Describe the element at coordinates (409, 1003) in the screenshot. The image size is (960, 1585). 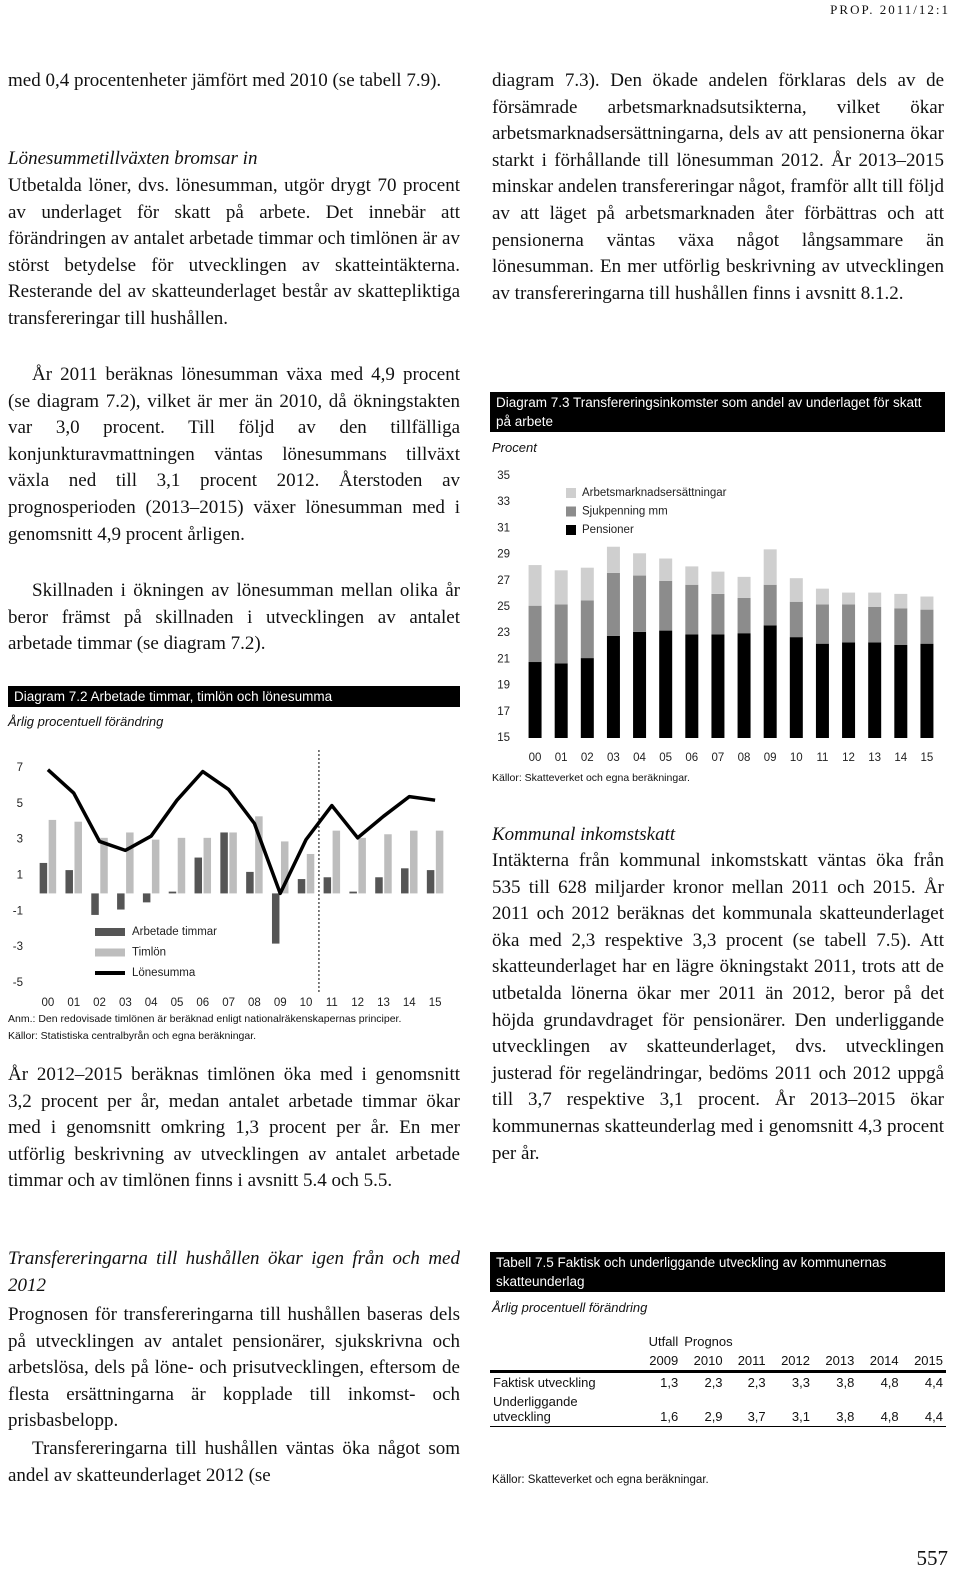
I see `x-tick-label: 14` at that location.